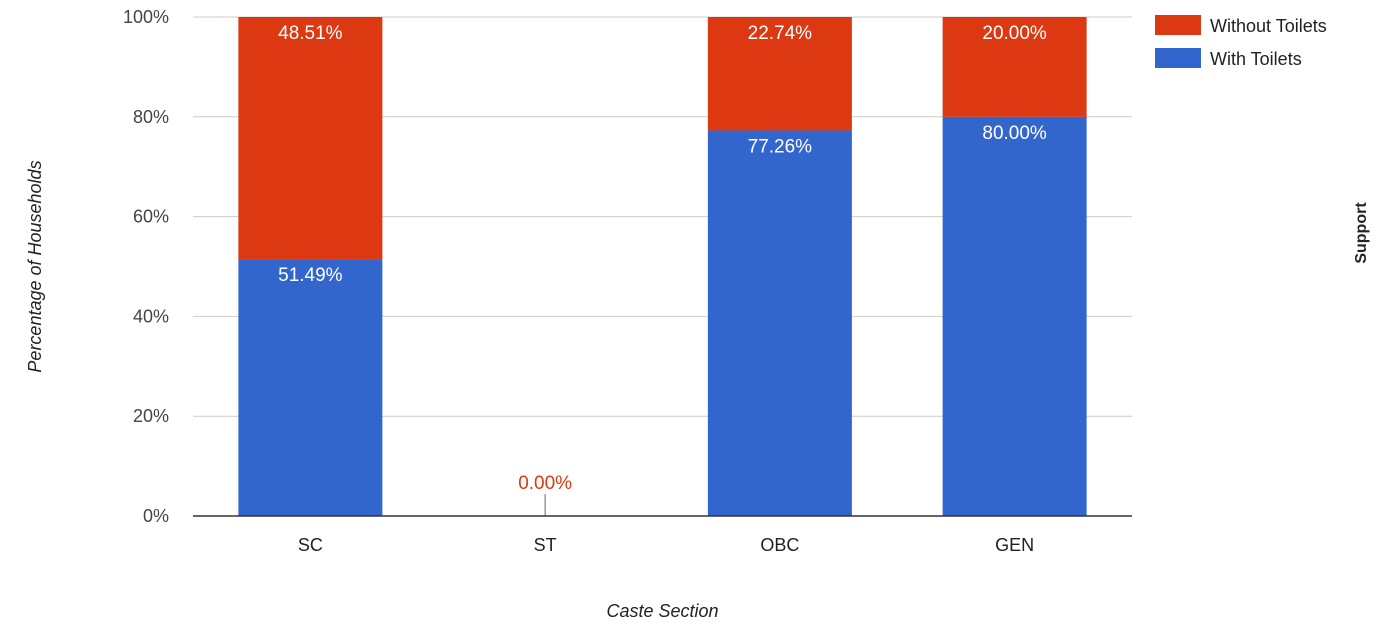  What do you see at coordinates (1361, 233) in the screenshot?
I see `right-axis-title: Support` at bounding box center [1361, 233].